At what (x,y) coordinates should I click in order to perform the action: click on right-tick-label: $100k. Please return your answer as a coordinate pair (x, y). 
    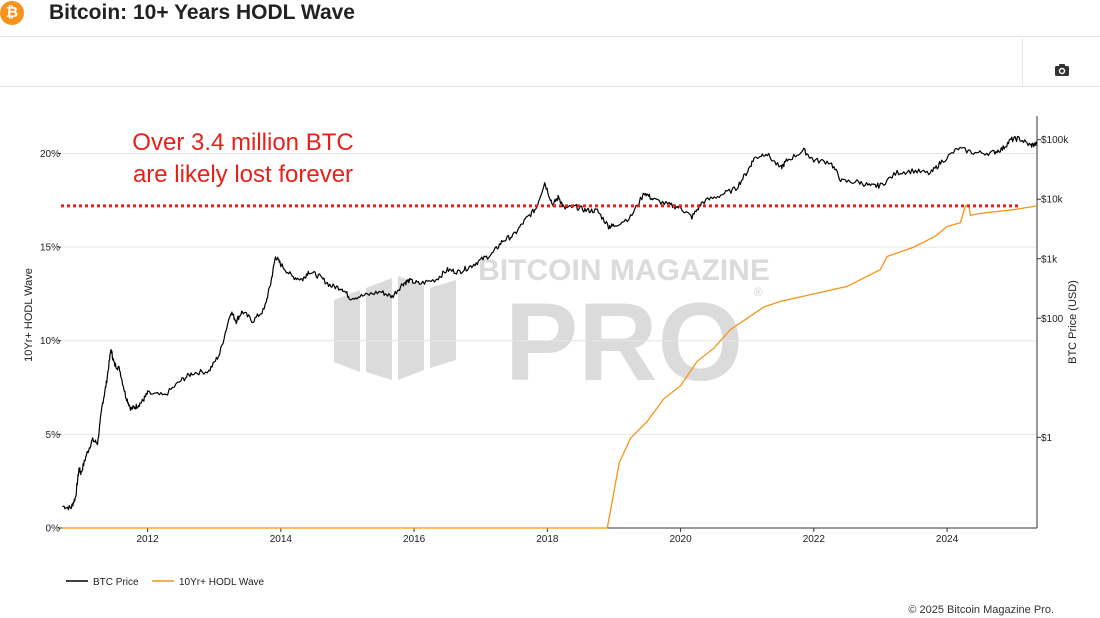
    Looking at the image, I should click on (1055, 140).